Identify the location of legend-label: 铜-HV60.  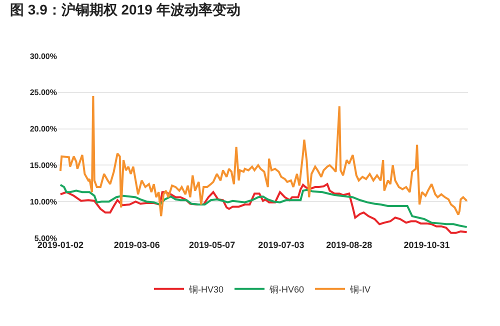
(286, 289).